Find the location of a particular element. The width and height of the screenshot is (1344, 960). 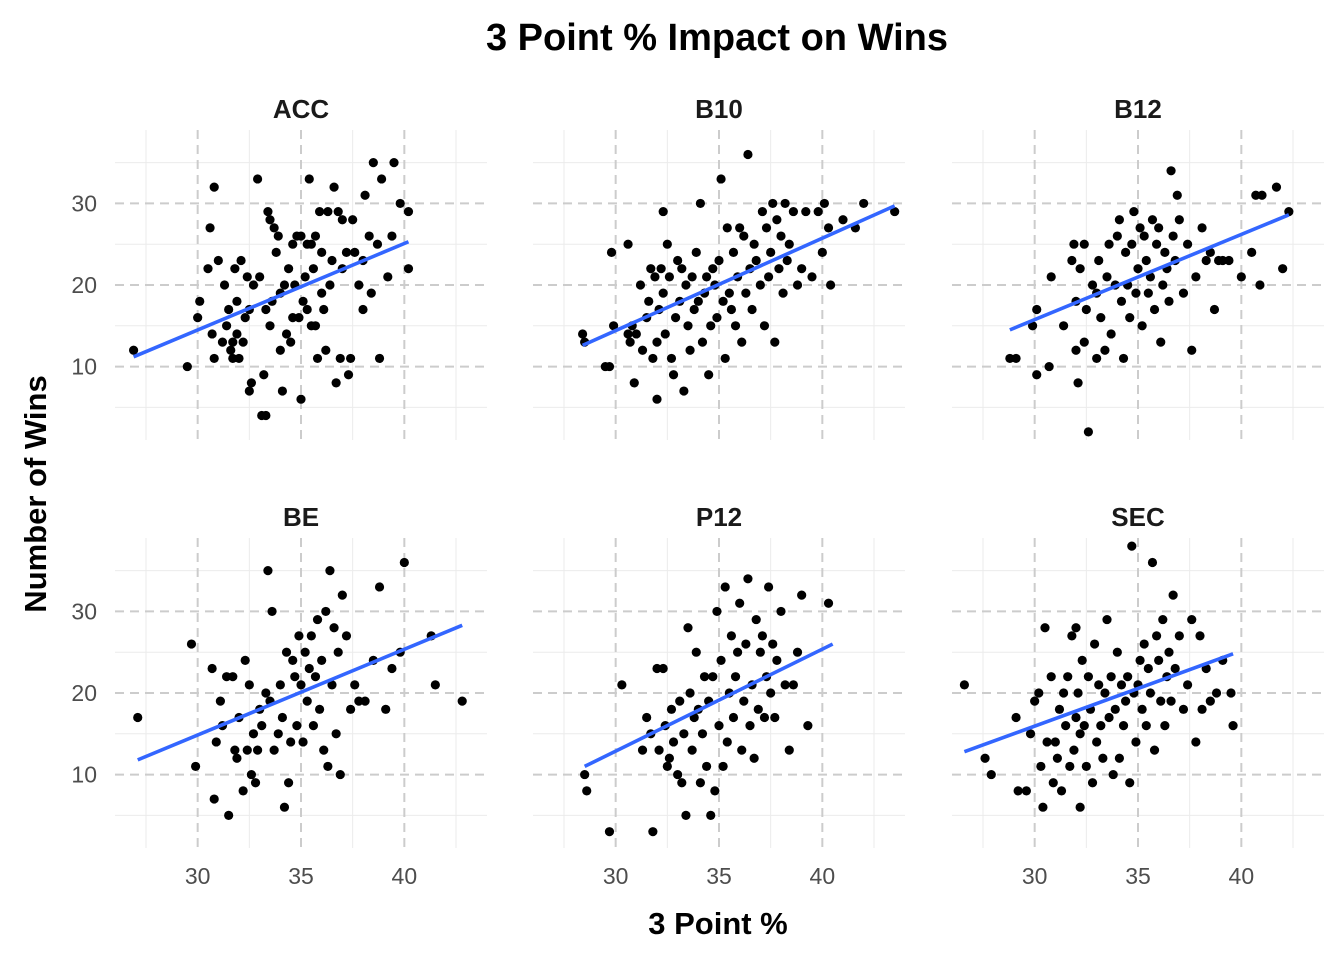

facet-panel-be: BE 10 20 30 30 35 40 is located at coordinates (279, 695).